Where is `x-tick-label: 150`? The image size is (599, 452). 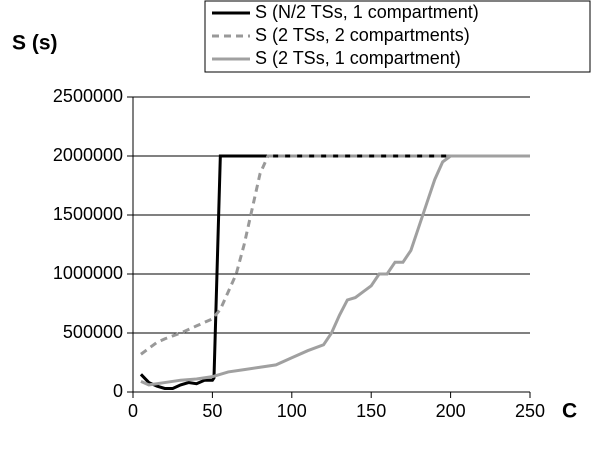
x-tick-label: 150 is located at coordinates (371, 411).